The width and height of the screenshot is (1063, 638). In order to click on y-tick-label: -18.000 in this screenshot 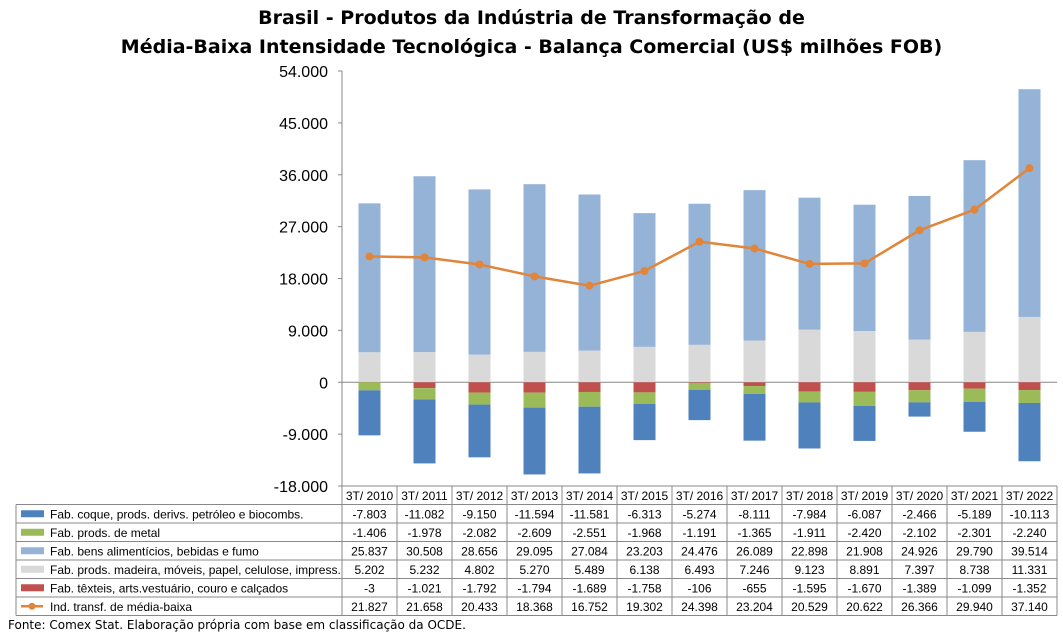, I will do `click(301, 487)`.